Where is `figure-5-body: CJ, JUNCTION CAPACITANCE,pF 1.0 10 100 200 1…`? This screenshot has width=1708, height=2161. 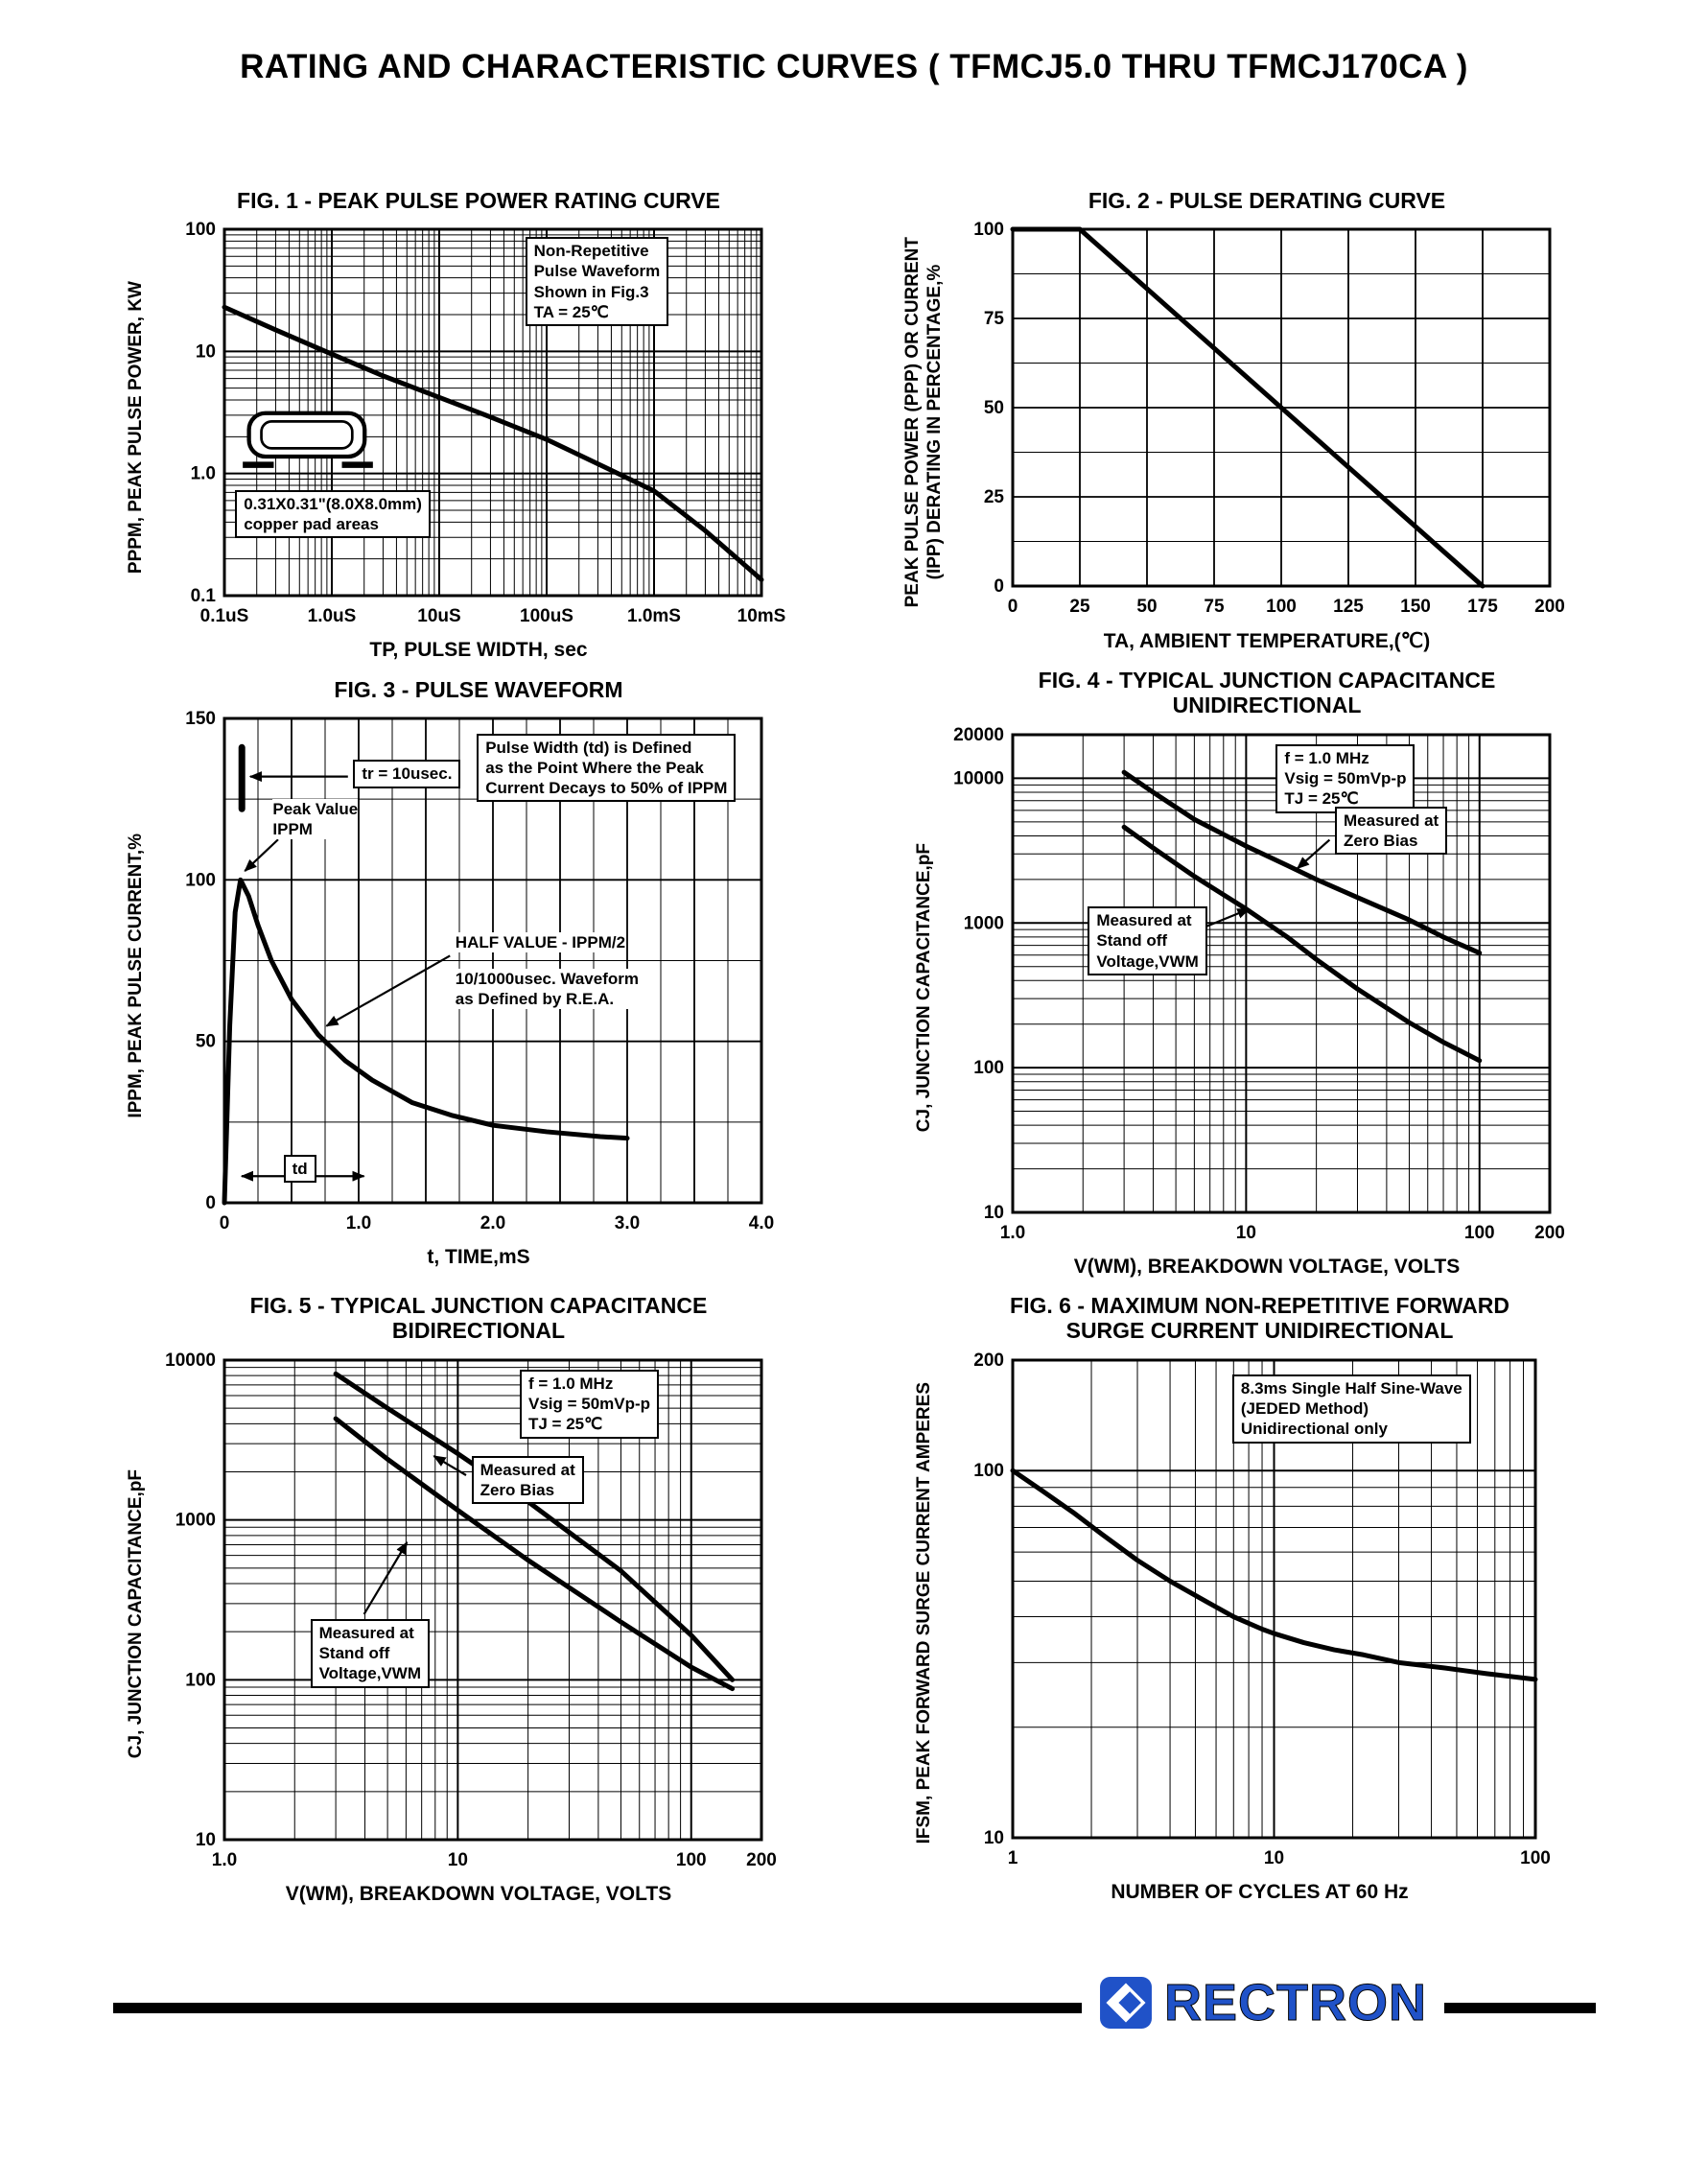
figure-5-body: CJ, JUNCTION CAPACITANCE,pF 1.0 10 100 200 1… is located at coordinates (454, 1614).